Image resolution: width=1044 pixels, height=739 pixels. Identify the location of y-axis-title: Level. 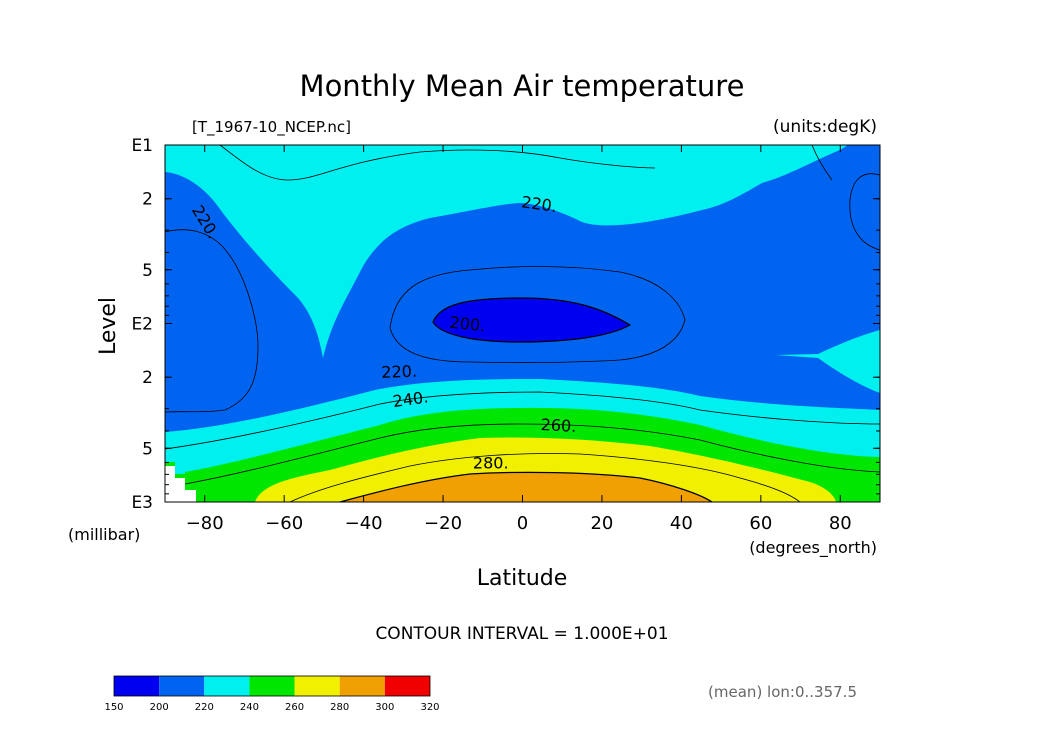
(108, 326).